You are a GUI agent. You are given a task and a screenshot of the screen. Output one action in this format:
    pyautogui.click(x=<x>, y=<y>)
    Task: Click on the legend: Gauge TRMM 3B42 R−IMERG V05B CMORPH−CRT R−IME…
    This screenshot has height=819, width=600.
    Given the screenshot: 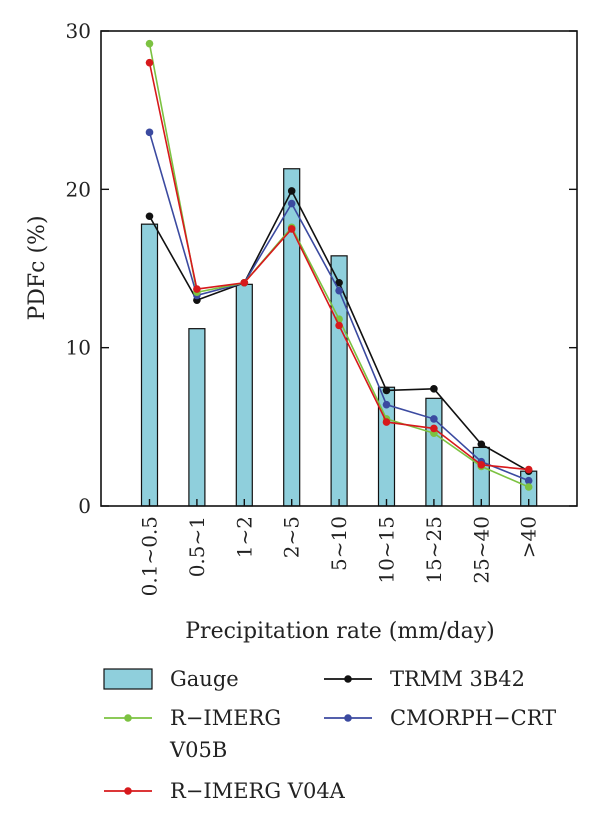 What is the action you would take?
    pyautogui.click(x=329, y=735)
    